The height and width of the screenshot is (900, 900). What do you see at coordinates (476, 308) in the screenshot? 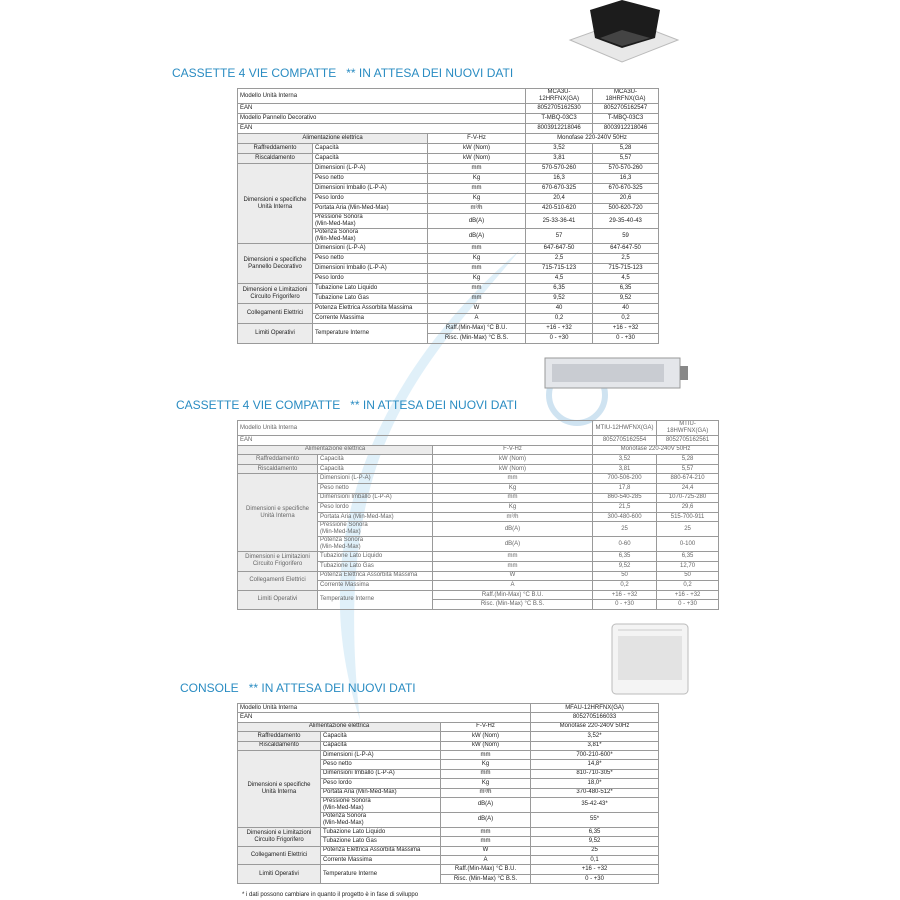
I see `unit: W` at bounding box center [476, 308].